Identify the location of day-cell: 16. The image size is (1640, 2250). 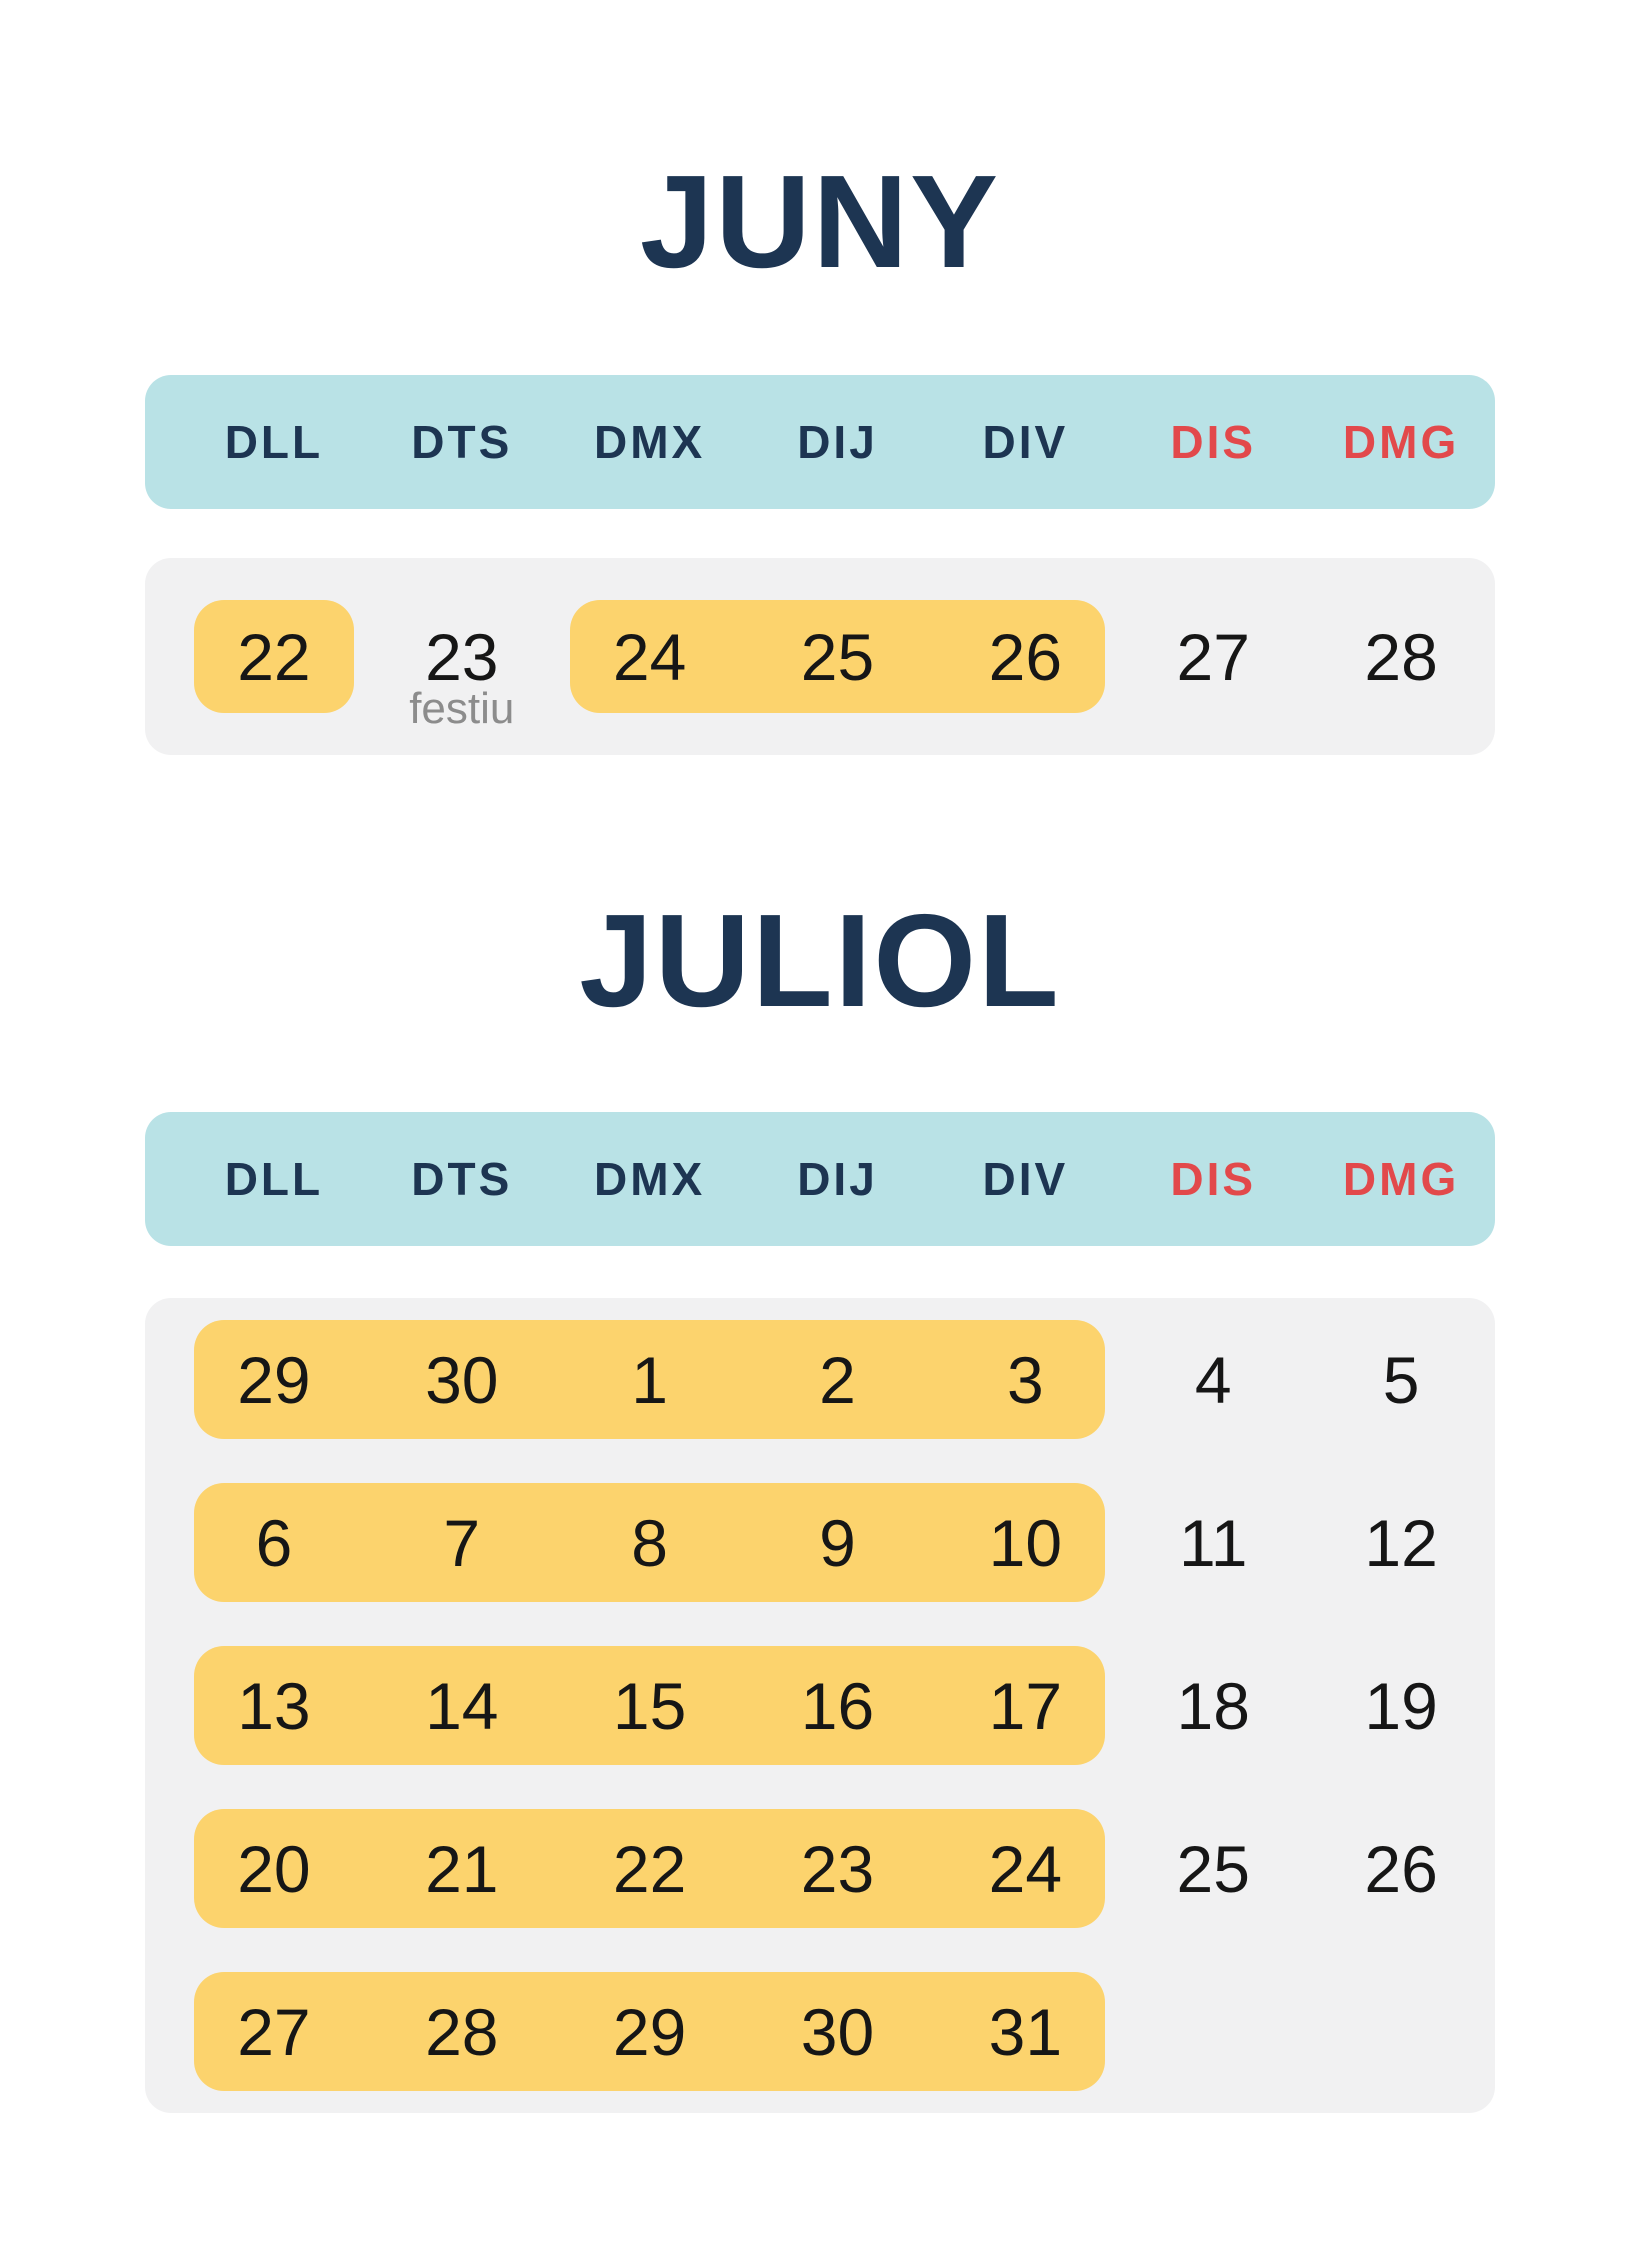
(838, 1705).